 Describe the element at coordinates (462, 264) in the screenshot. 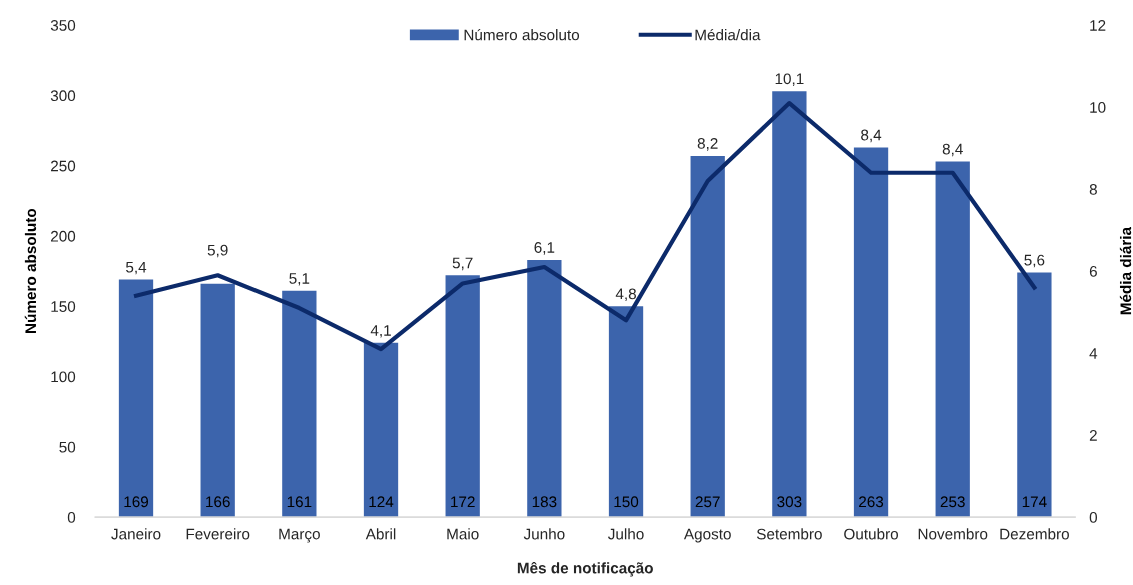

I see `data-label: 5,7` at that location.